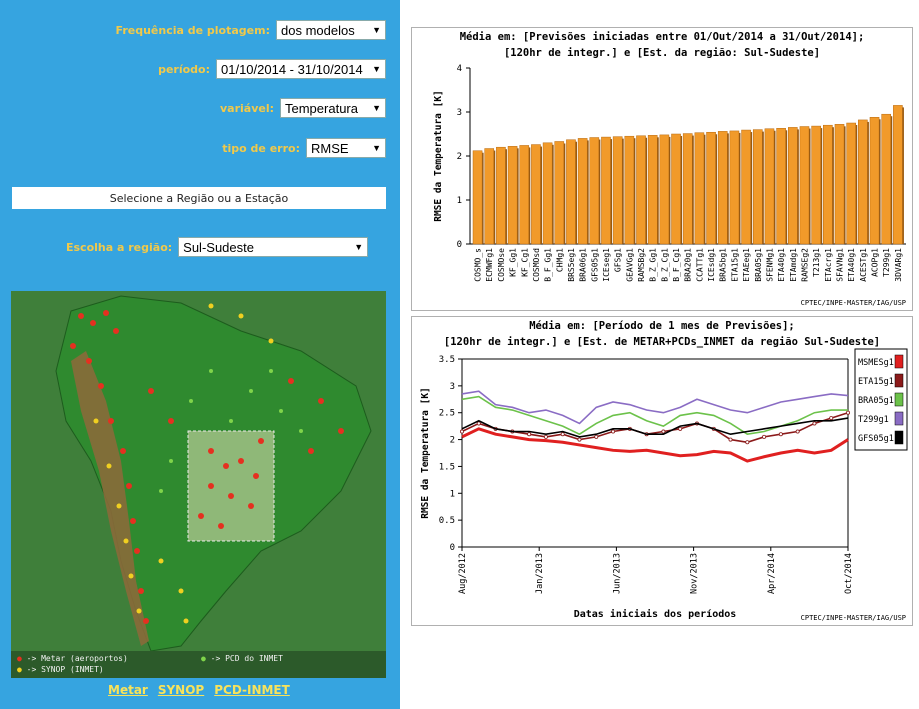 The width and height of the screenshot is (919, 709). Describe the element at coordinates (873, 420) in the screenshot. I see `line-legend-label: T299g1` at that location.